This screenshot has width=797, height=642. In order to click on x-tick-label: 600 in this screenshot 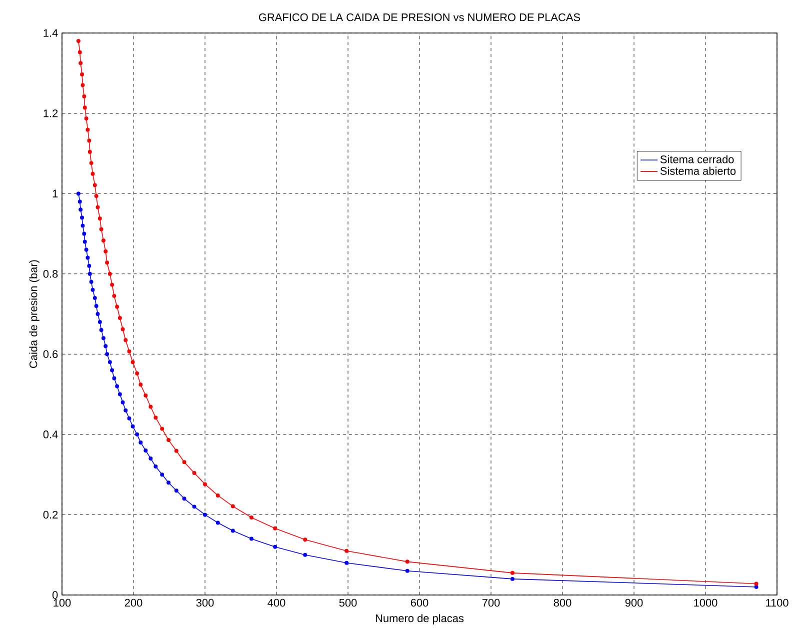, I will do `click(419, 602)`.